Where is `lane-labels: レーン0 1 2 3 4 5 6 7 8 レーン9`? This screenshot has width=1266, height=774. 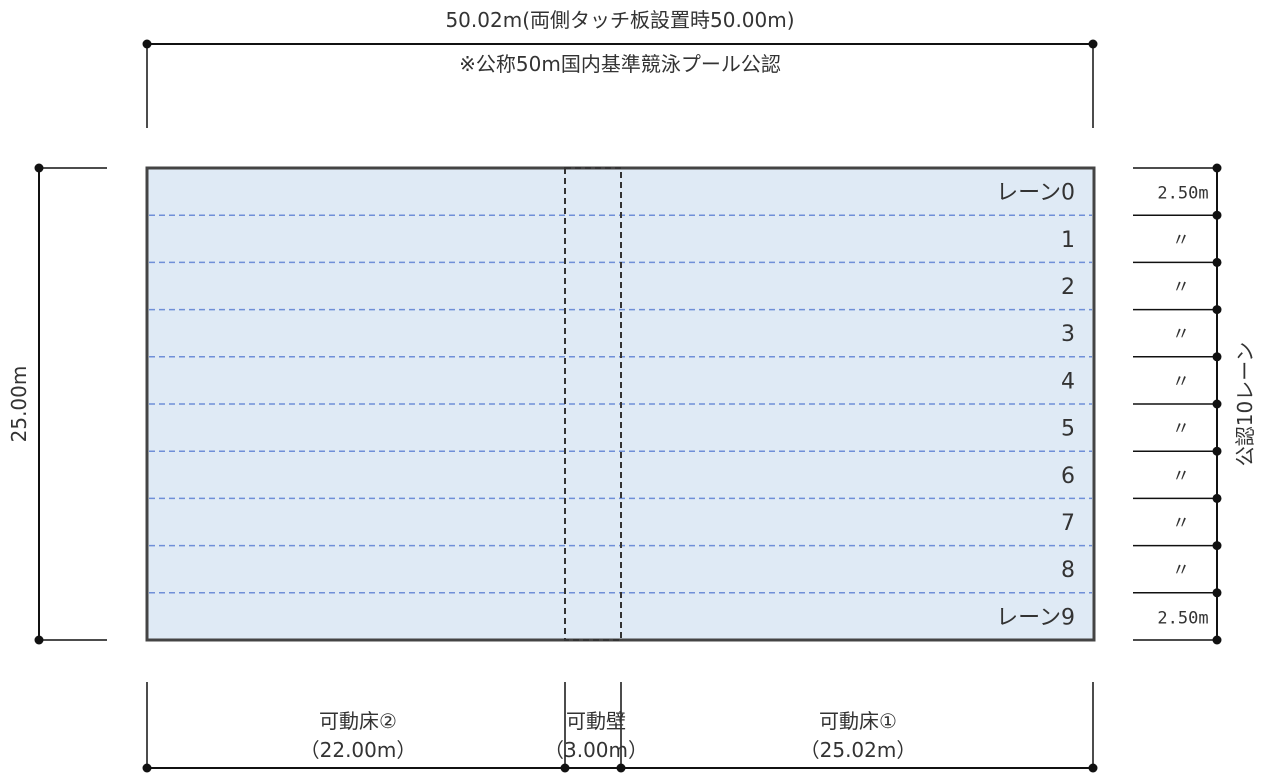
lane-labels: レーン0 1 2 3 4 5 6 7 8 レーン9 is located at coordinates (1035, 406).